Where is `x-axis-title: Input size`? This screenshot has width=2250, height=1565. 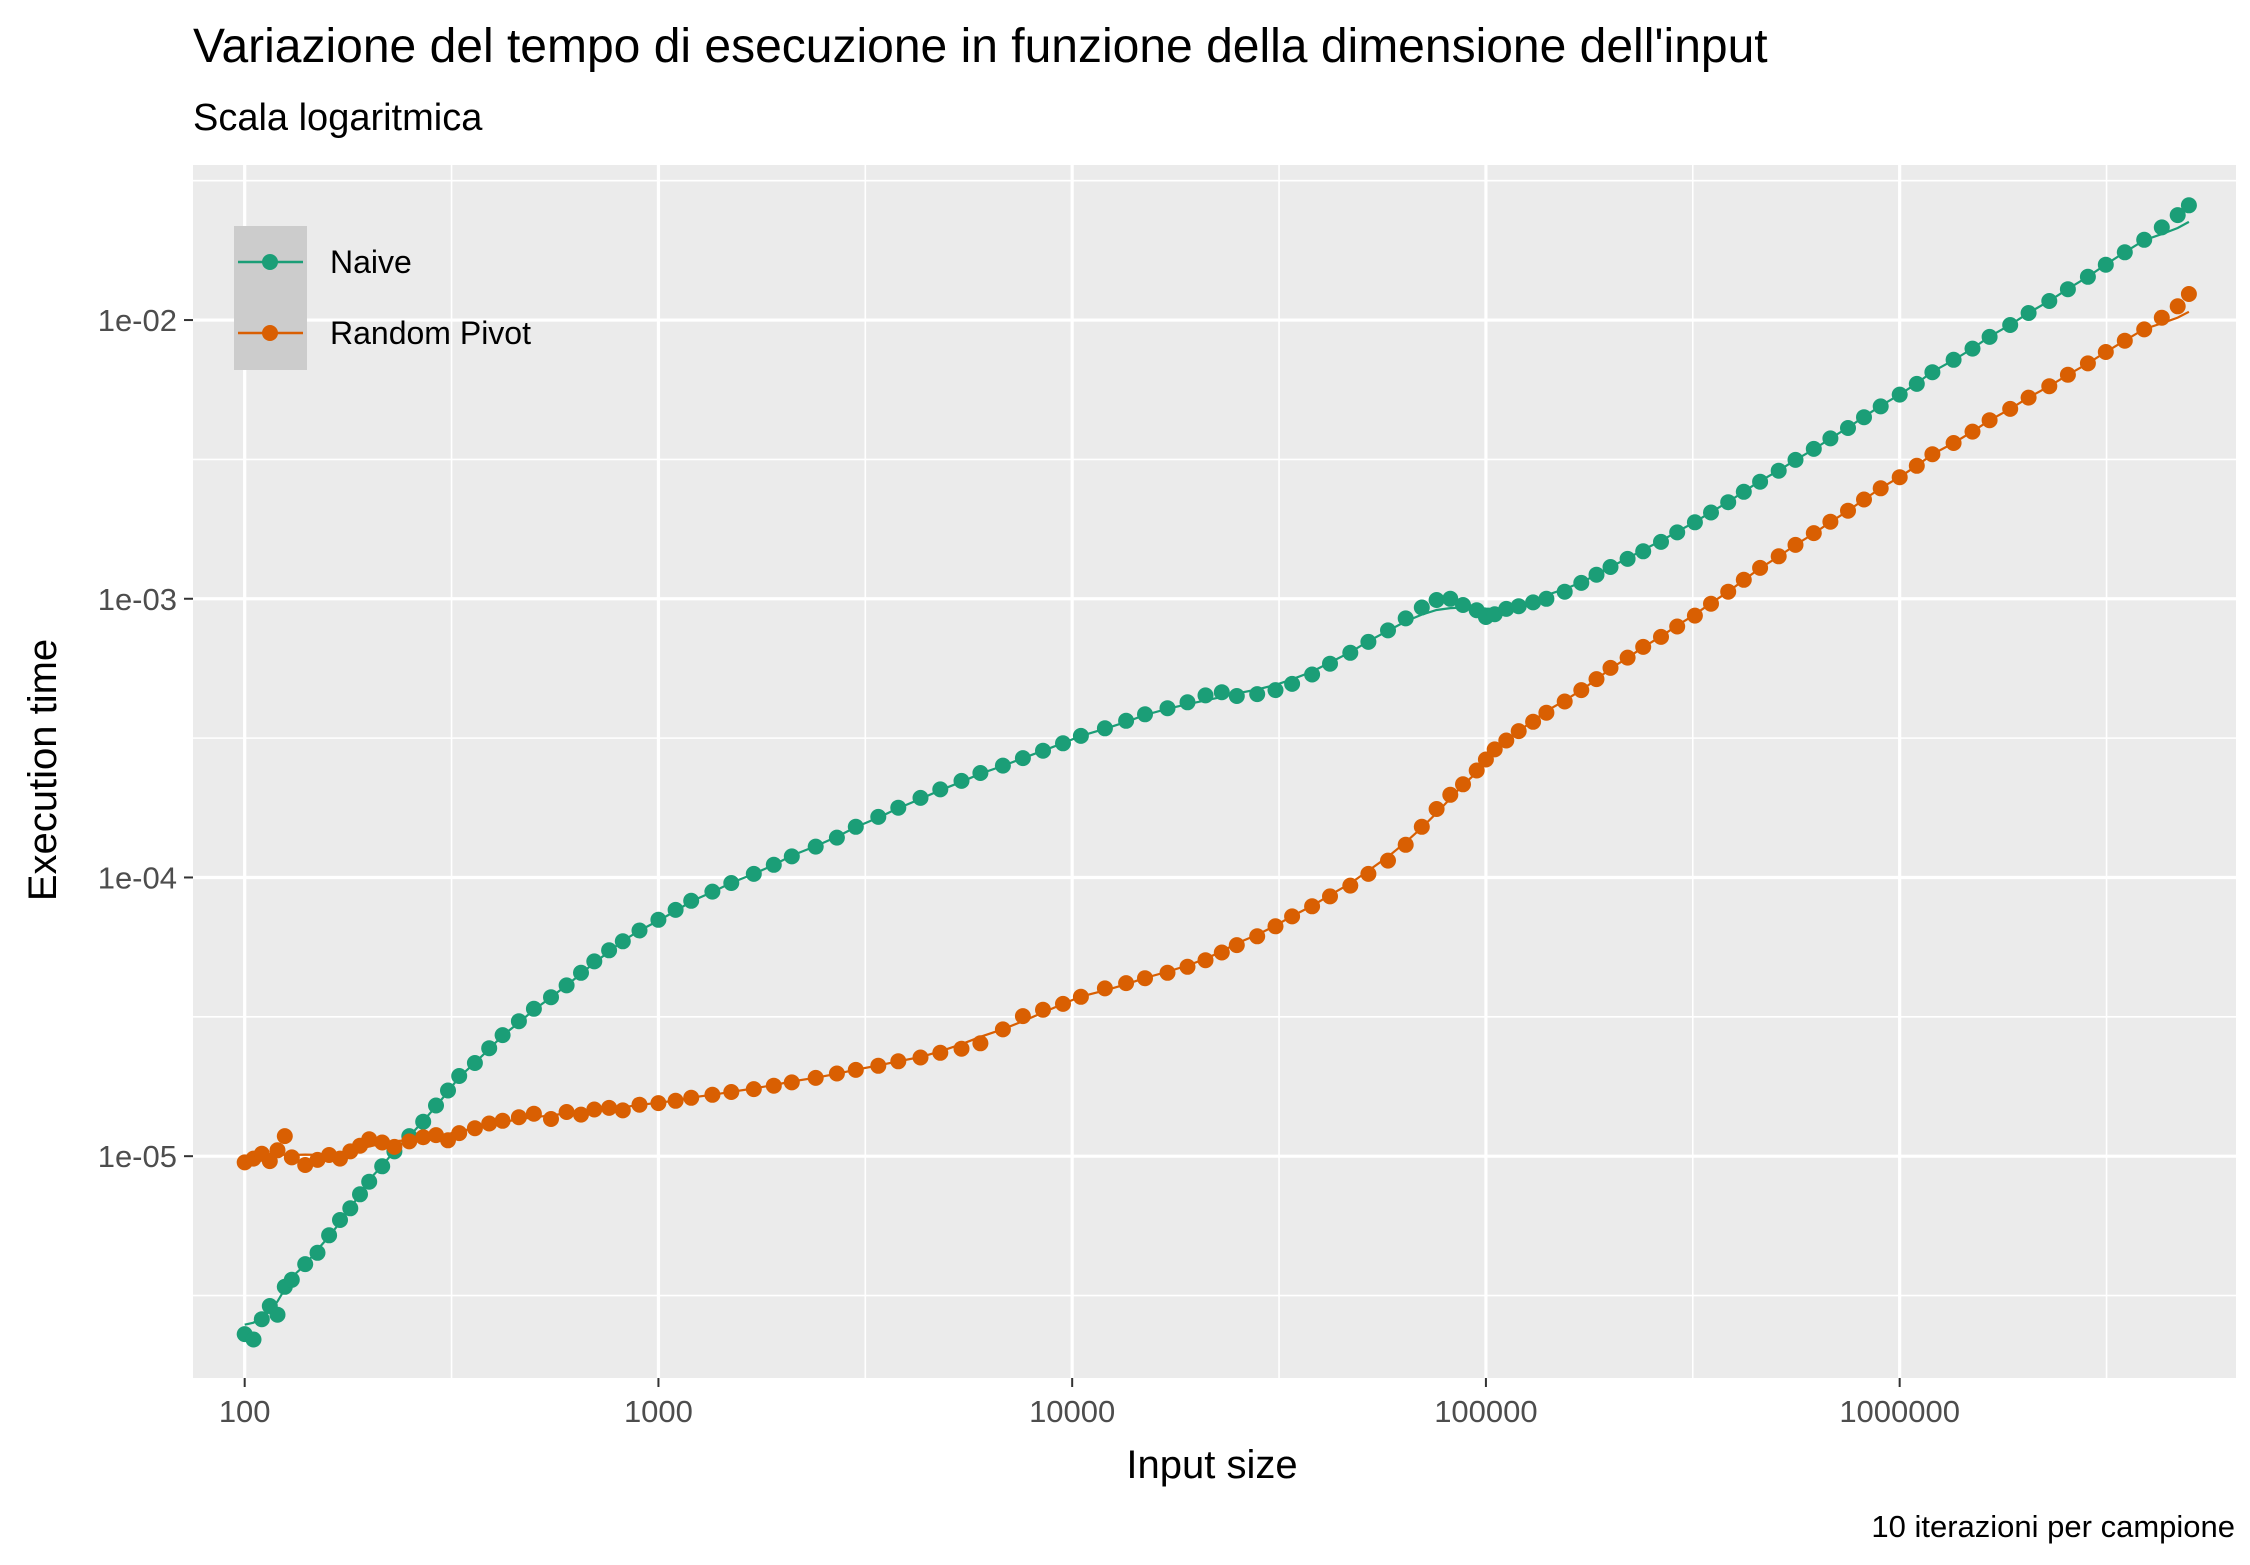 x-axis-title: Input size is located at coordinates (1211, 1465).